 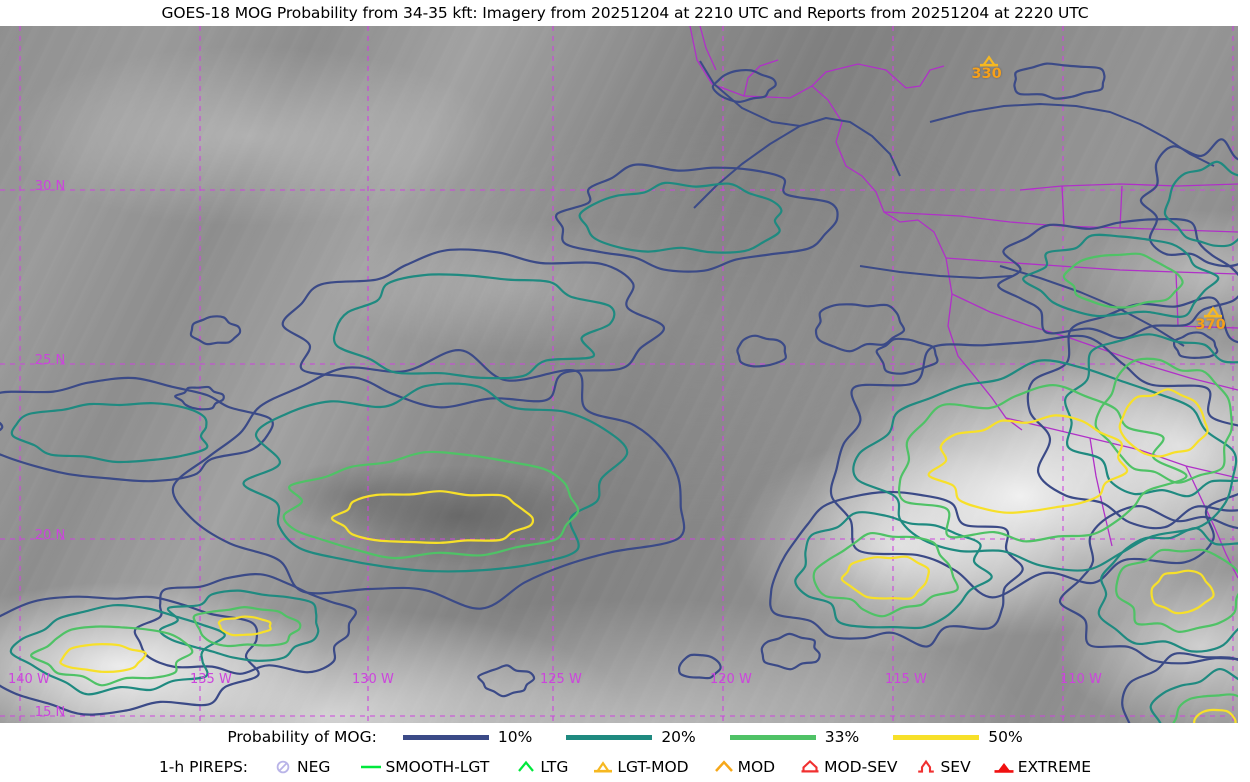 I want to click on pirep-marker-370: 370, so click(x=1210, y=318).